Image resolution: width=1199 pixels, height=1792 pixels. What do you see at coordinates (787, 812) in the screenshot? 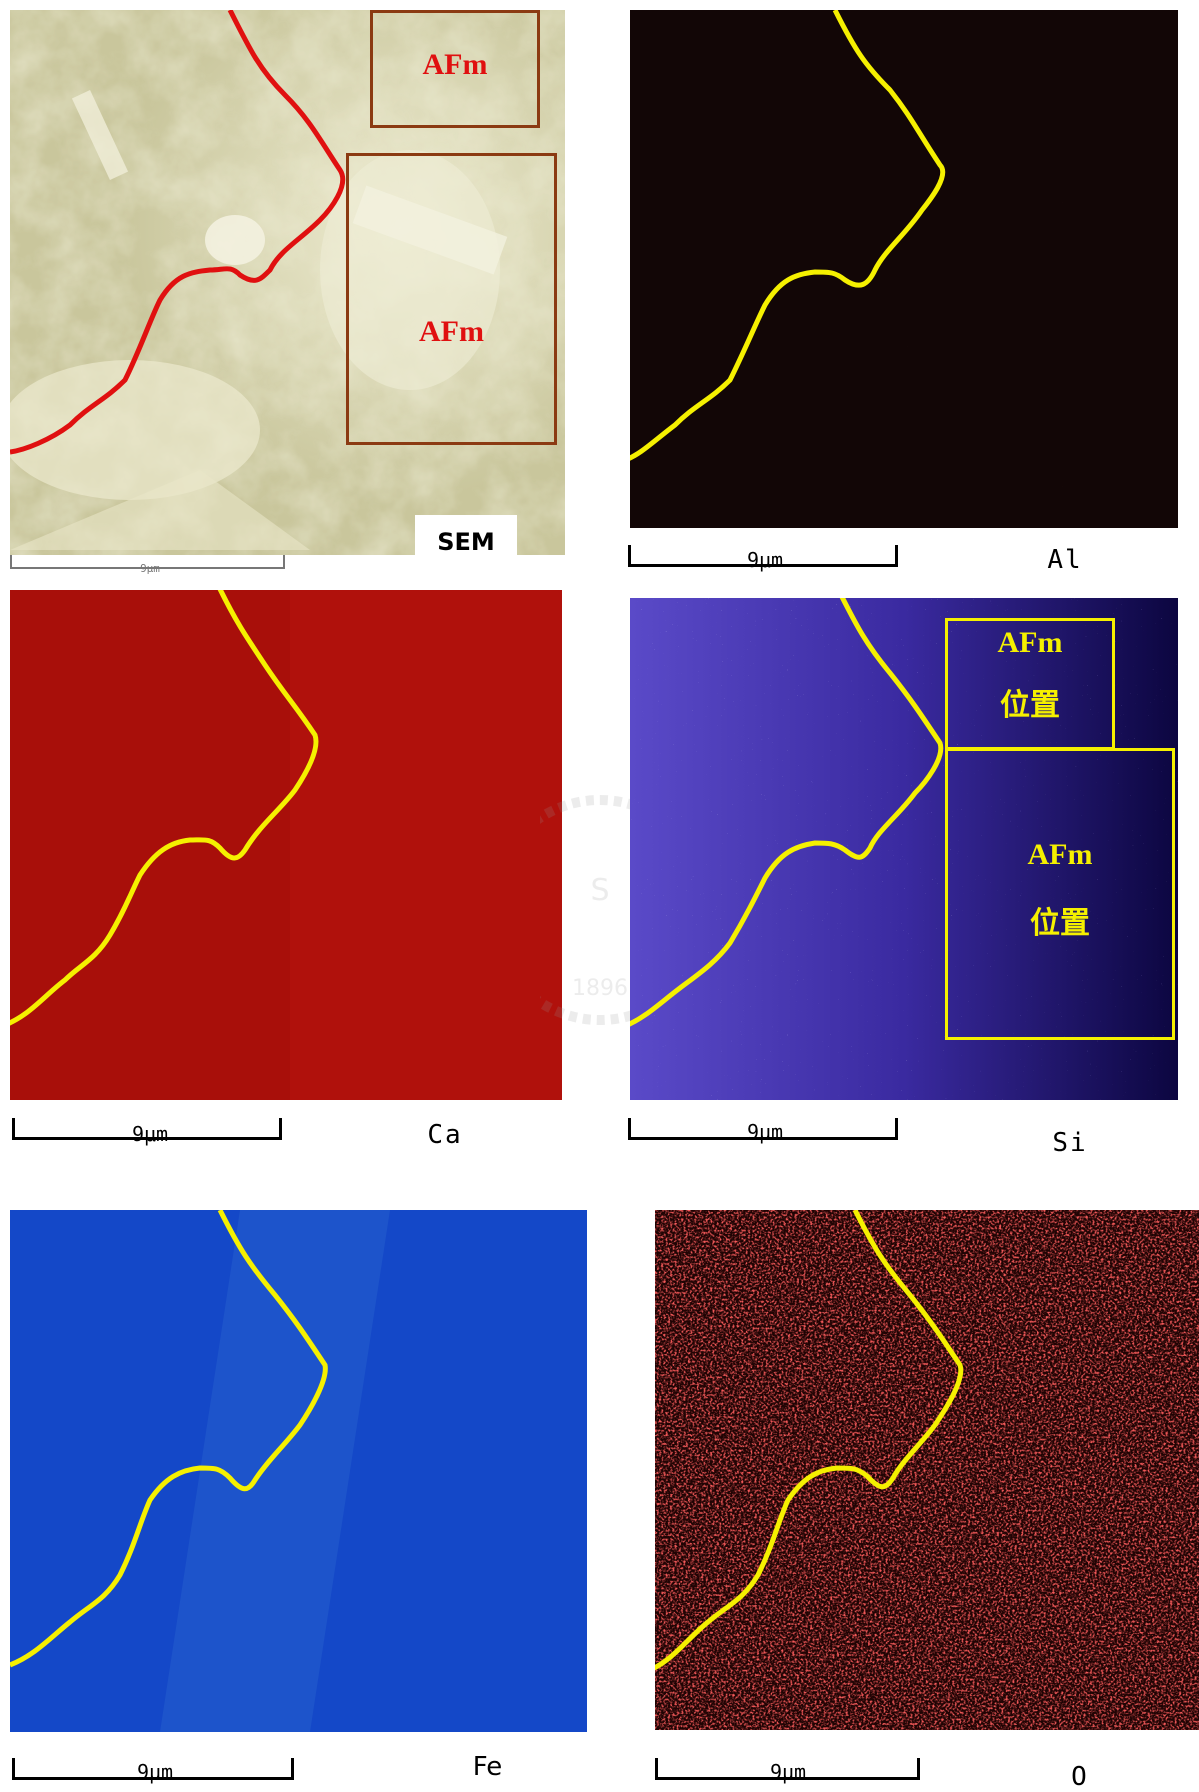
I see `si-boundary-line` at bounding box center [787, 812].